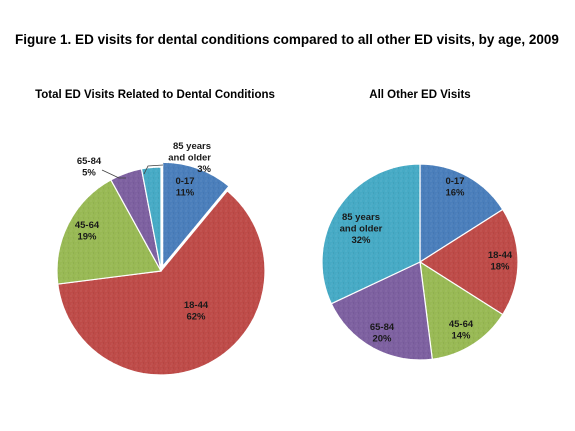 The height and width of the screenshot is (431, 575). I want to click on pie-title-other: All Other ED Visits, so click(419, 95).